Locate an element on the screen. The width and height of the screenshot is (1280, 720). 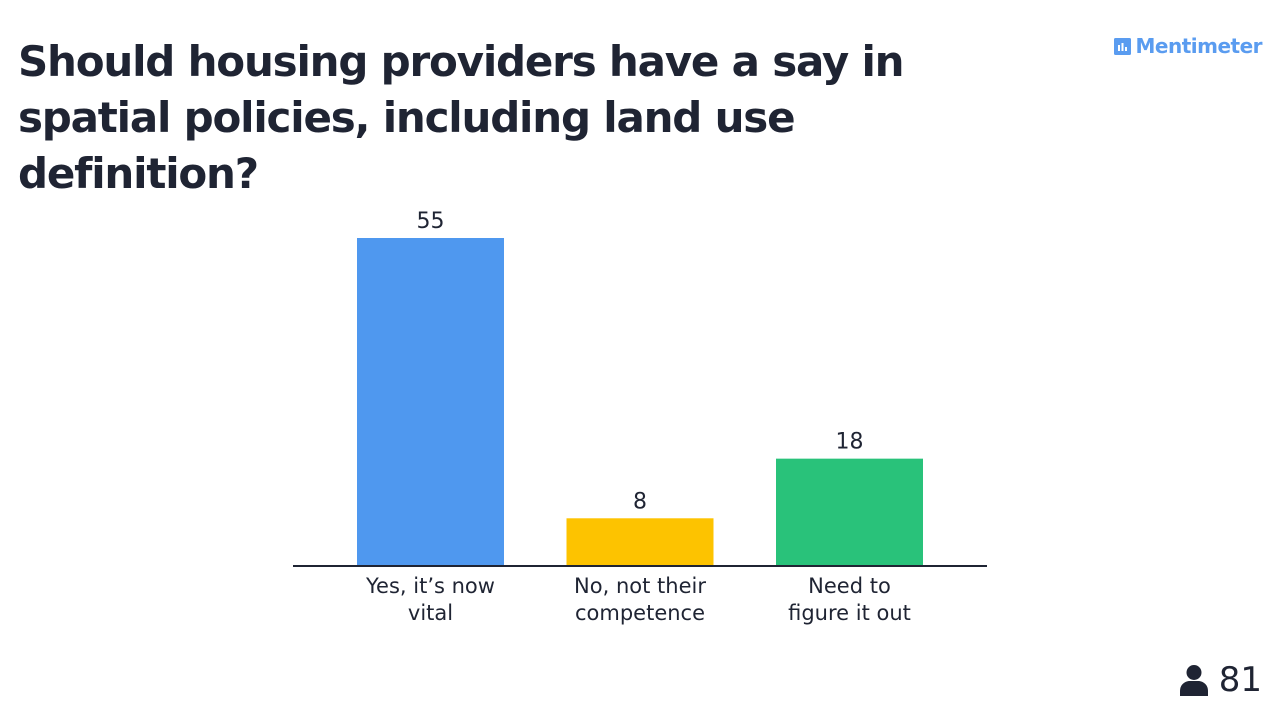
response-count-value: 81 is located at coordinates (1240, 680).